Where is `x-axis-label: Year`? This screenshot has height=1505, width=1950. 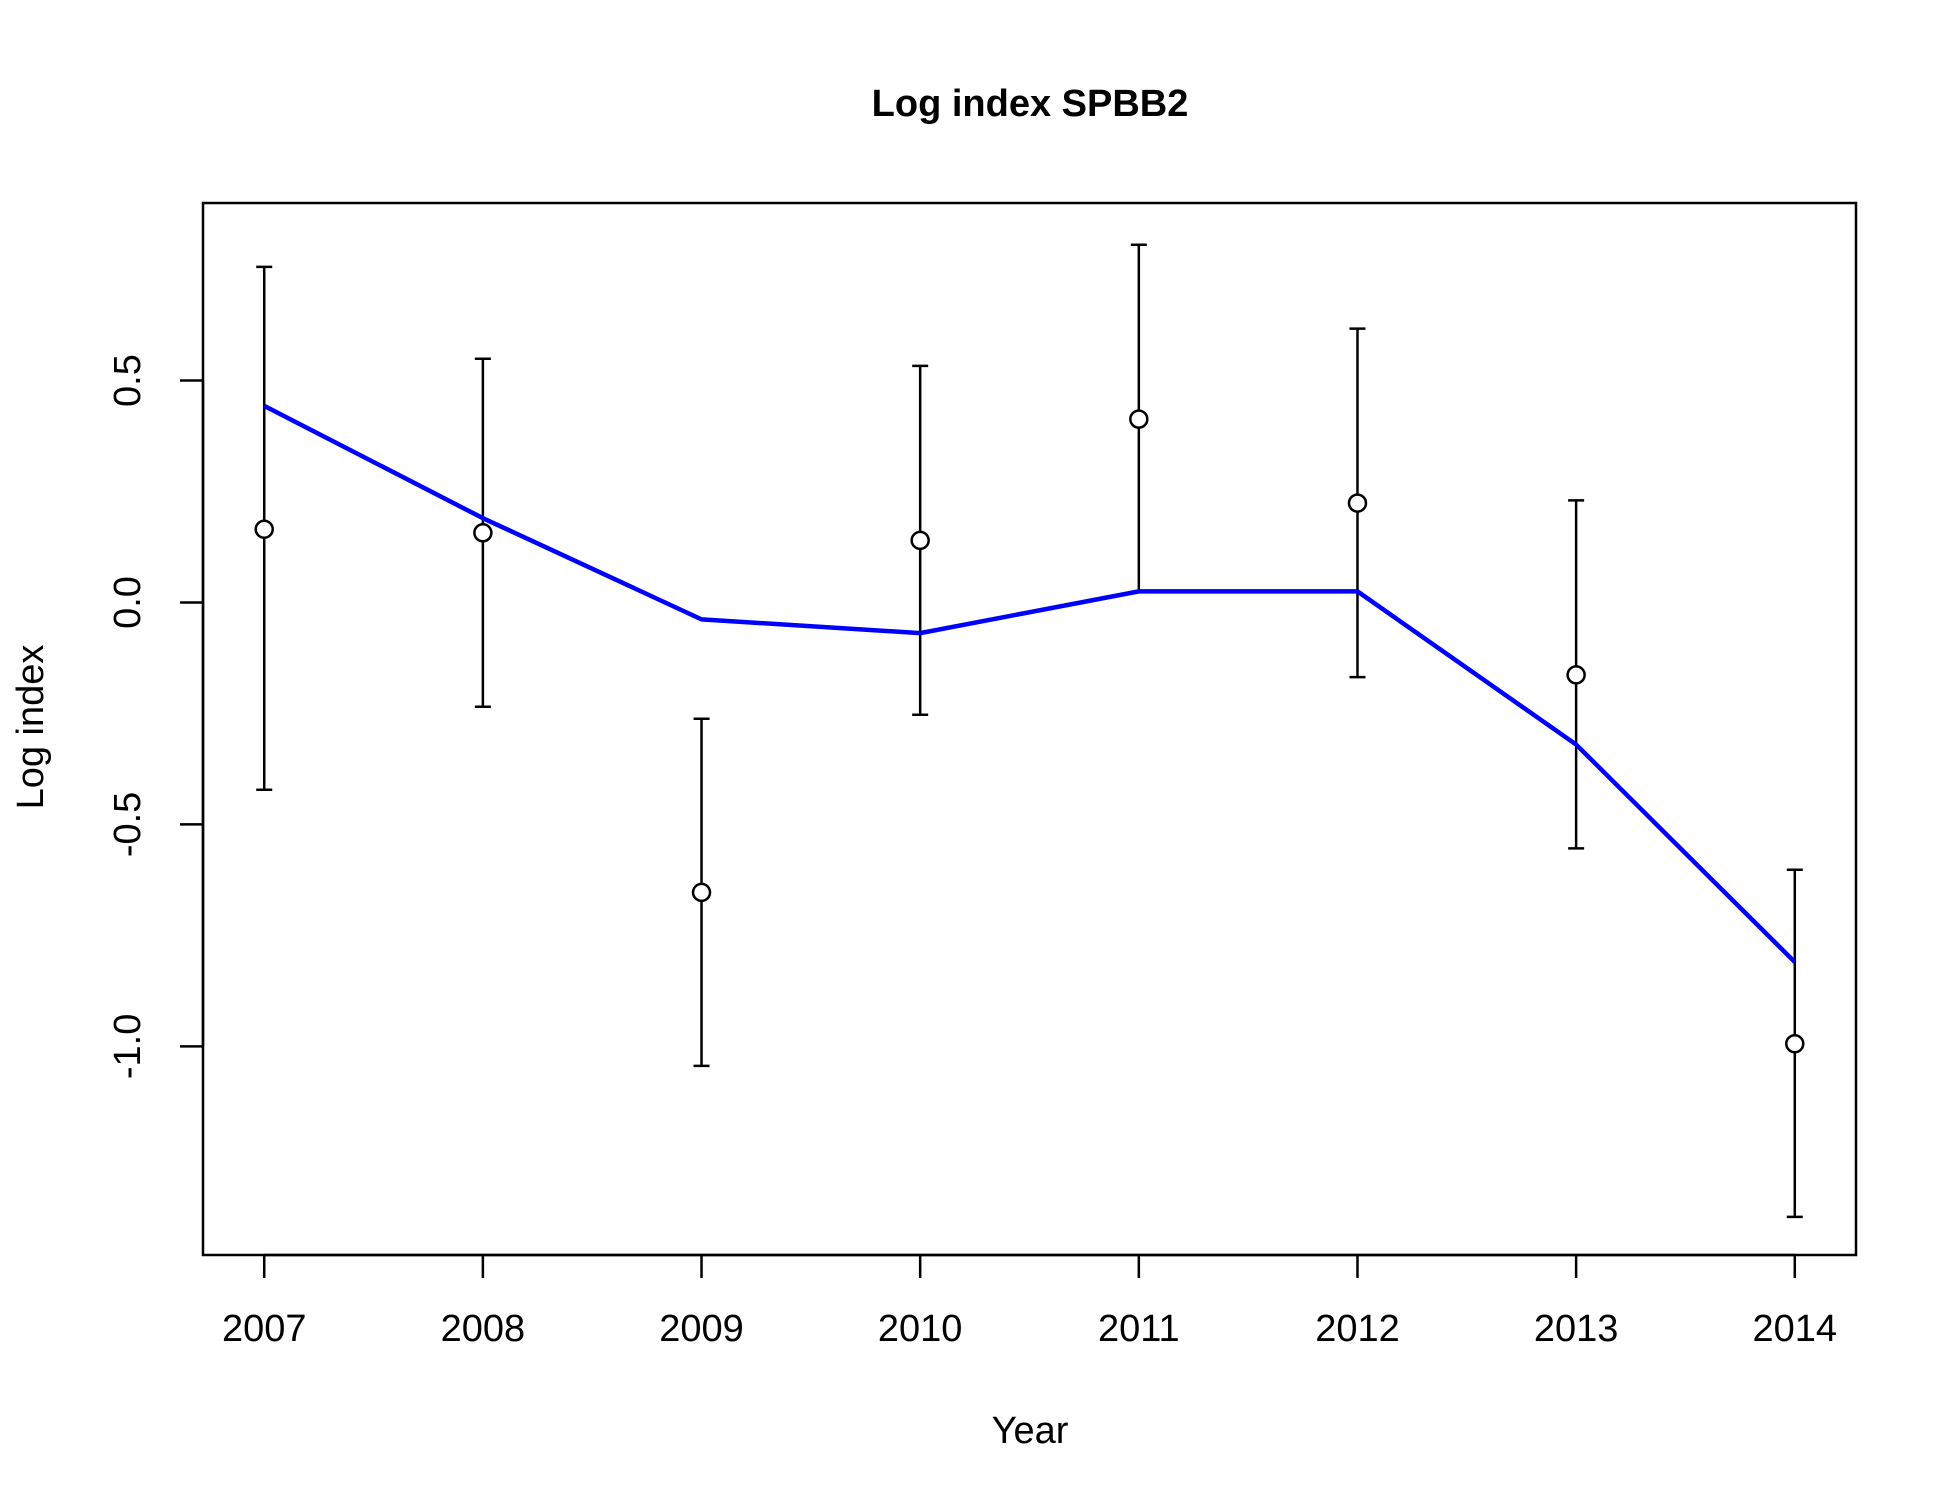 x-axis-label: Year is located at coordinates (1030, 1431).